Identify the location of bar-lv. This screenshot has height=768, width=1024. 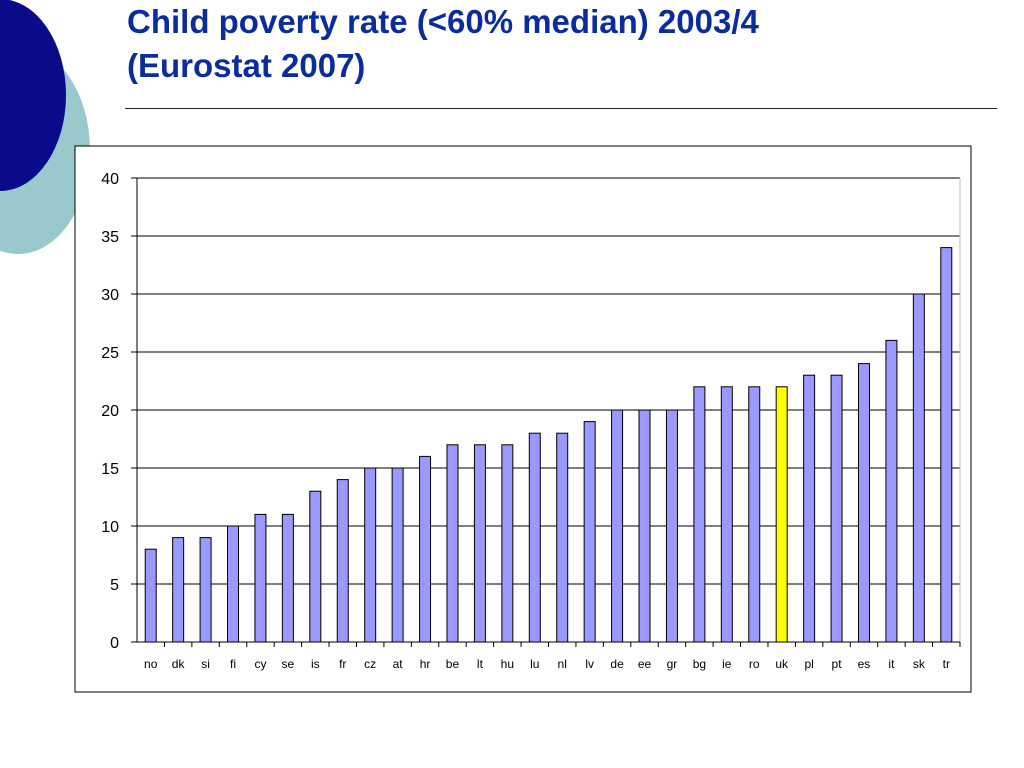
(589, 532).